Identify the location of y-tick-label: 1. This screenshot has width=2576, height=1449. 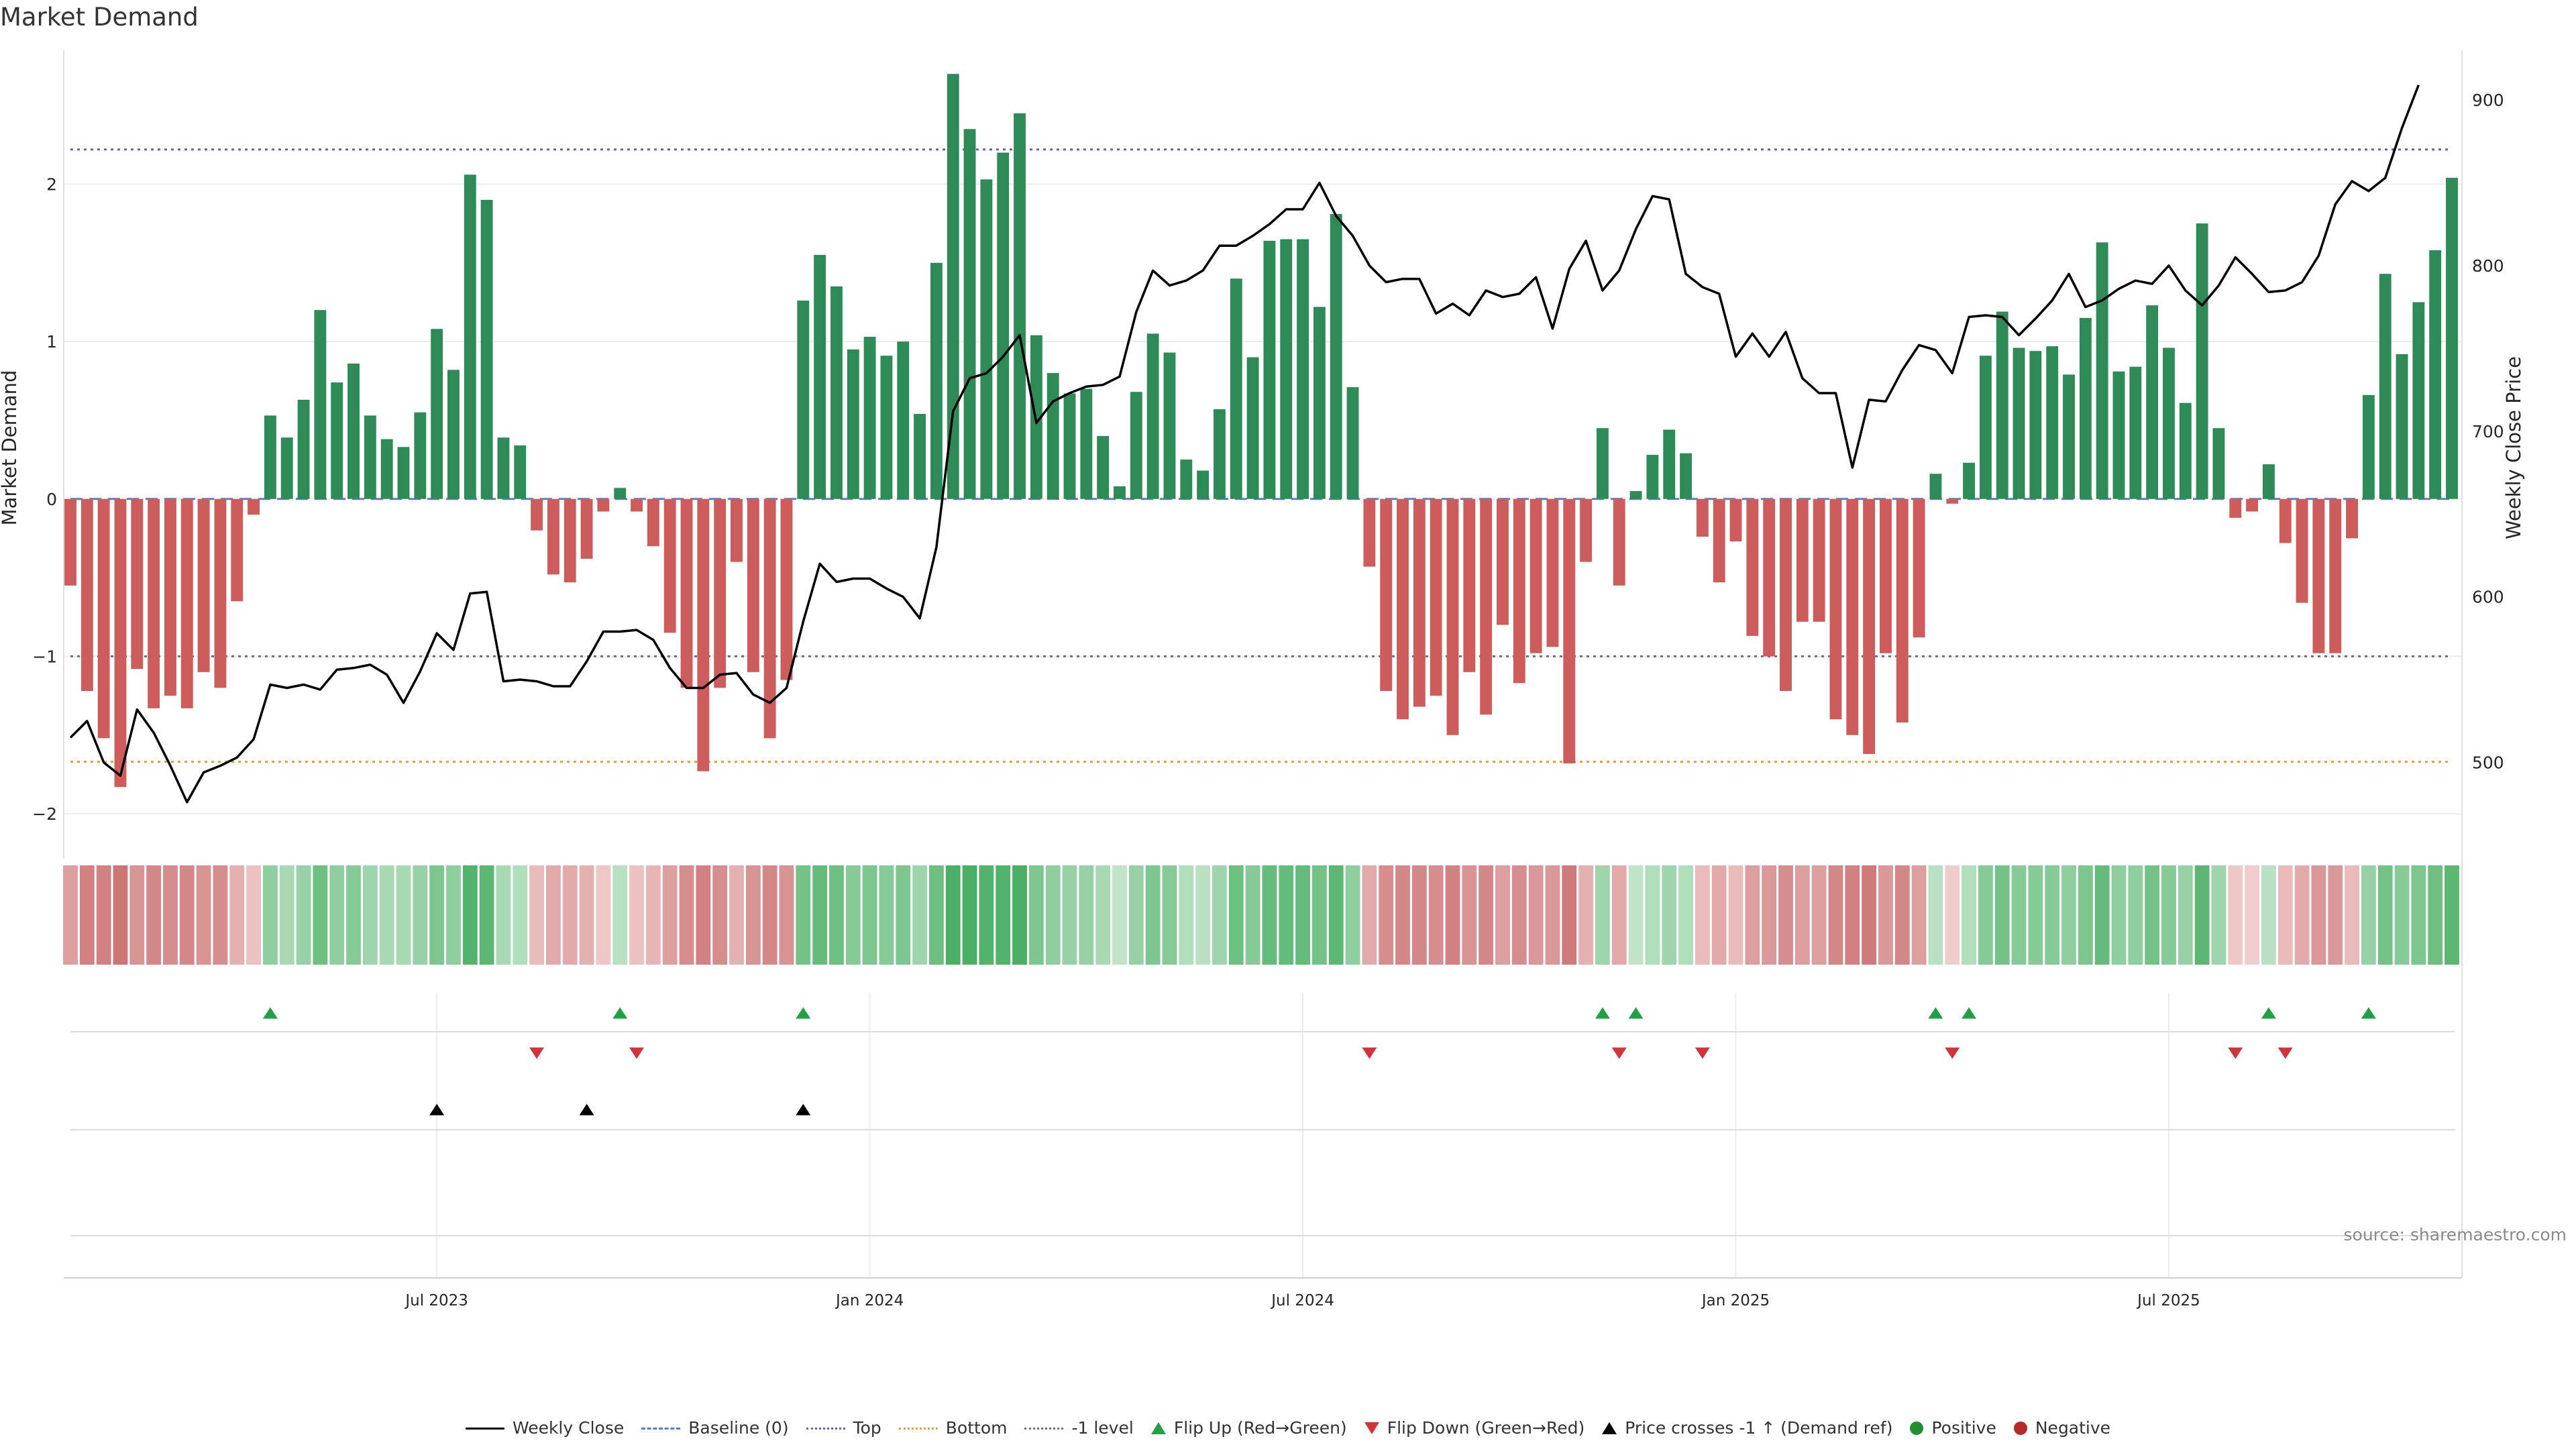
(51, 342).